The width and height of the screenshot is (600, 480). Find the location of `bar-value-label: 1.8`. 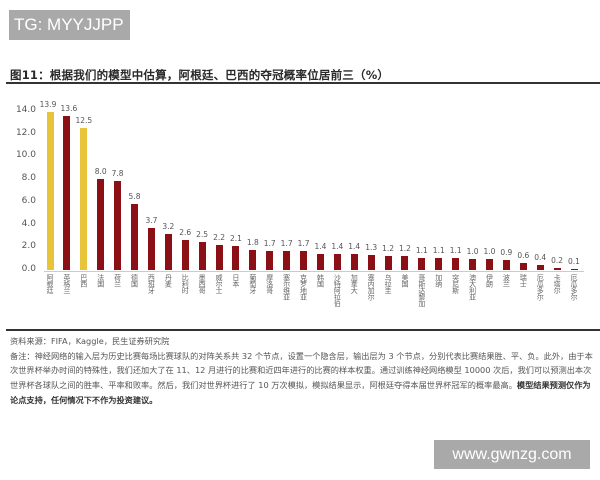

bar-value-label: 1.8 is located at coordinates (252, 242).